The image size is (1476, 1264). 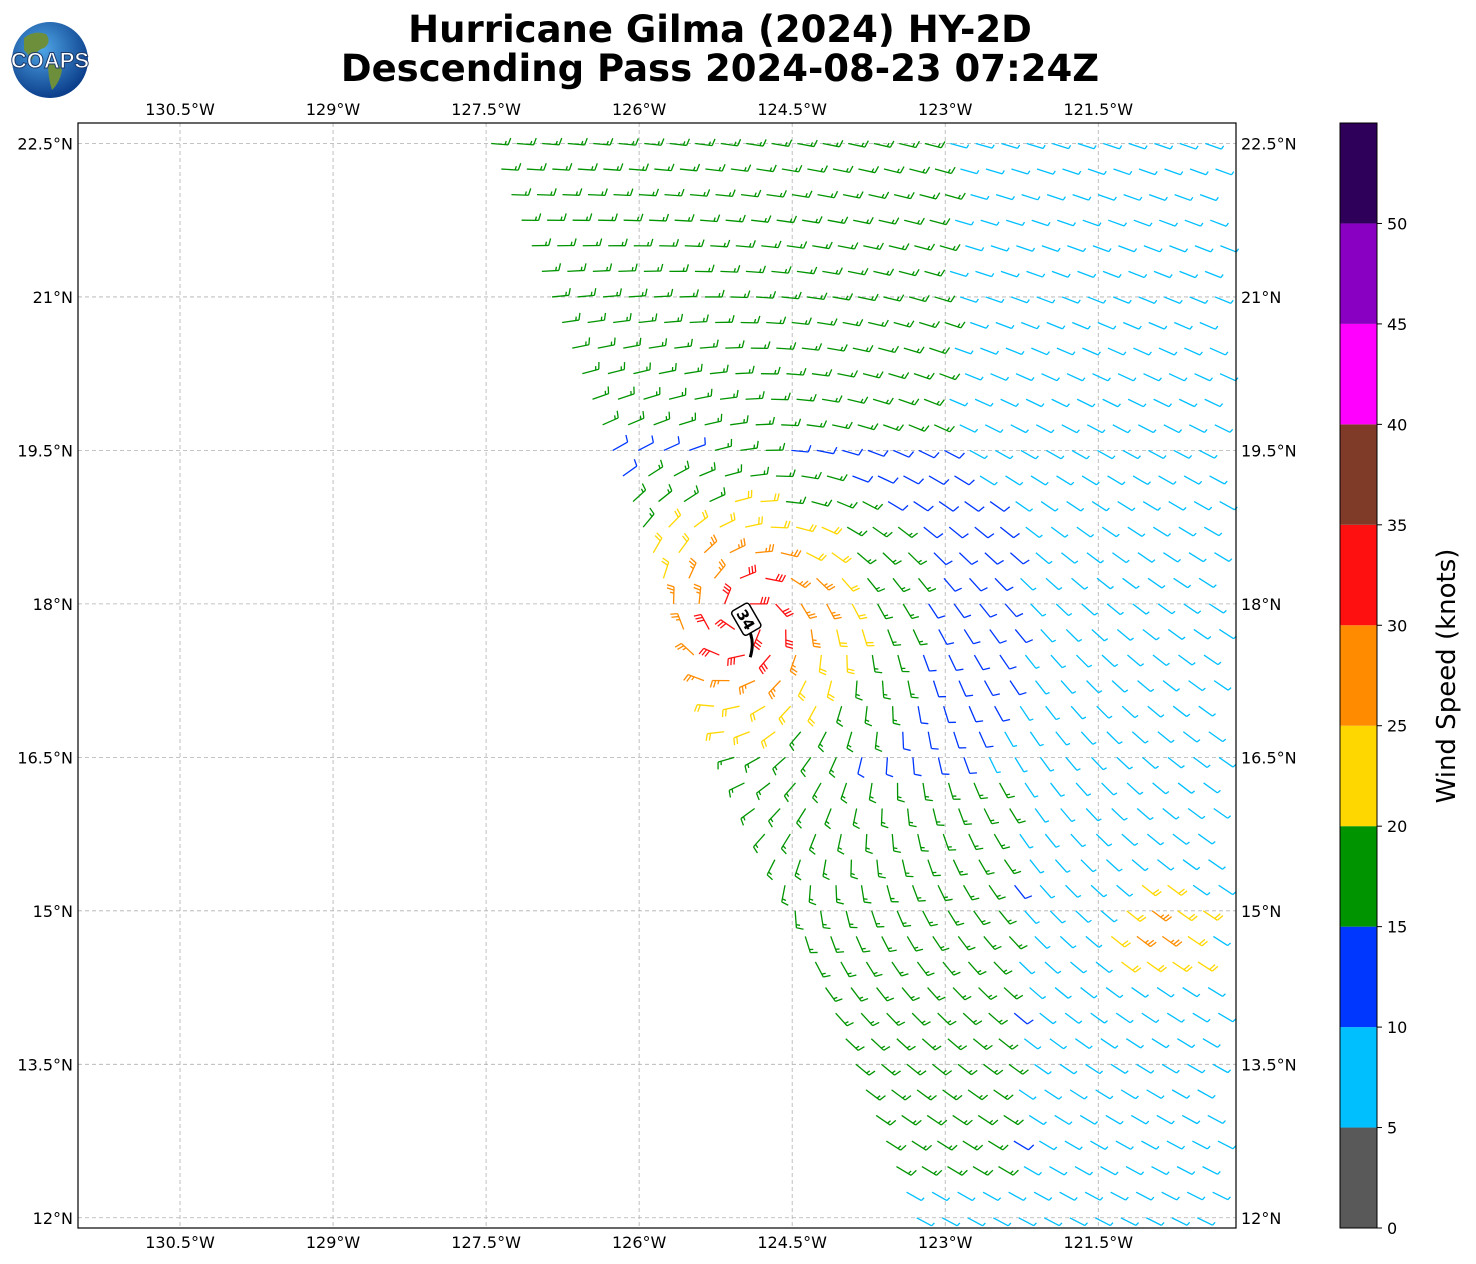 What do you see at coordinates (945, 109) in the screenshot?
I see `lon-tick-label-top: 123°W` at bounding box center [945, 109].